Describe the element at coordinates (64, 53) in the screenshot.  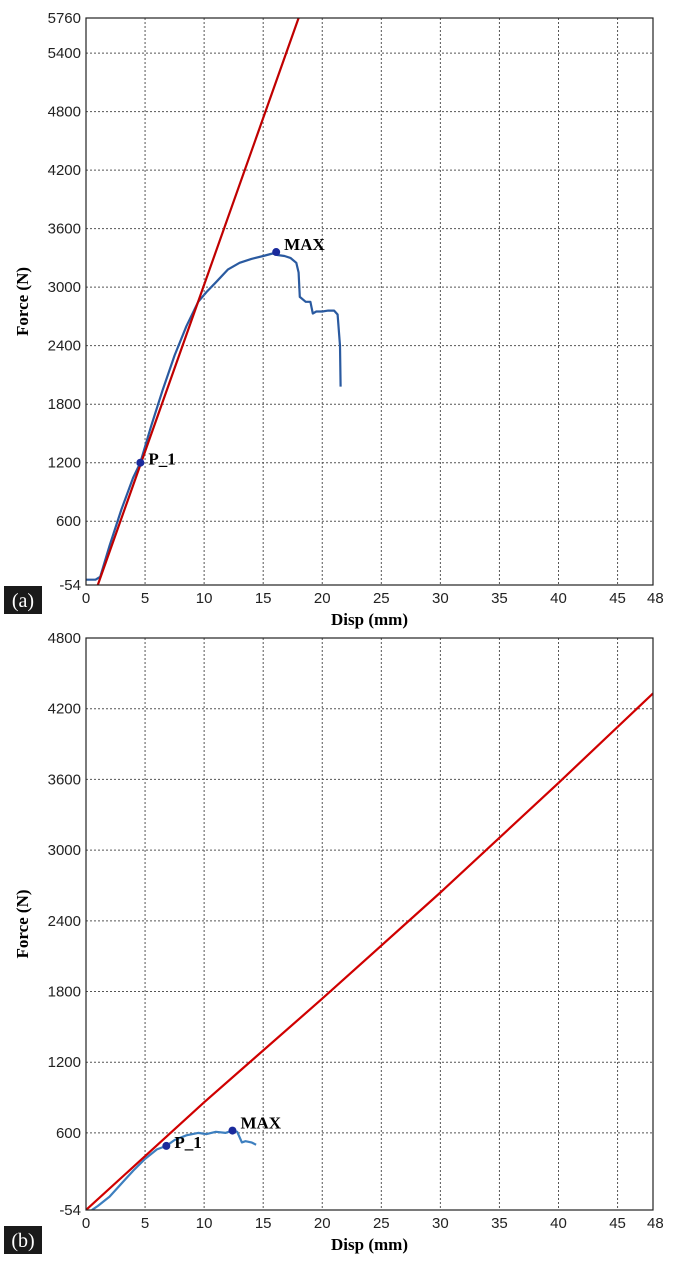
I see `y-tick-label: 5400` at that location.